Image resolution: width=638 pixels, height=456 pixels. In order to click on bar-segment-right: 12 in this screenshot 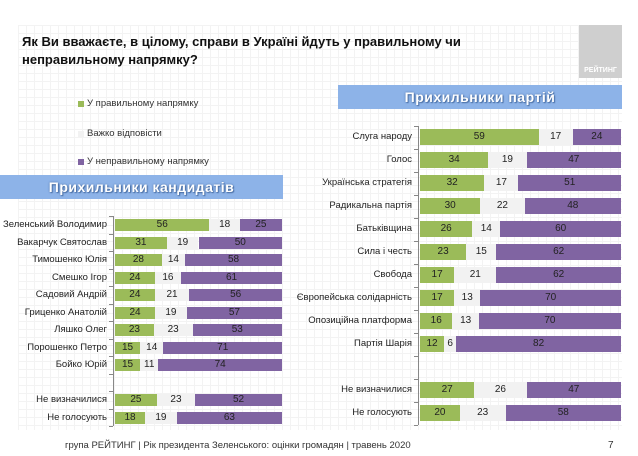, I will do `click(432, 344)`.